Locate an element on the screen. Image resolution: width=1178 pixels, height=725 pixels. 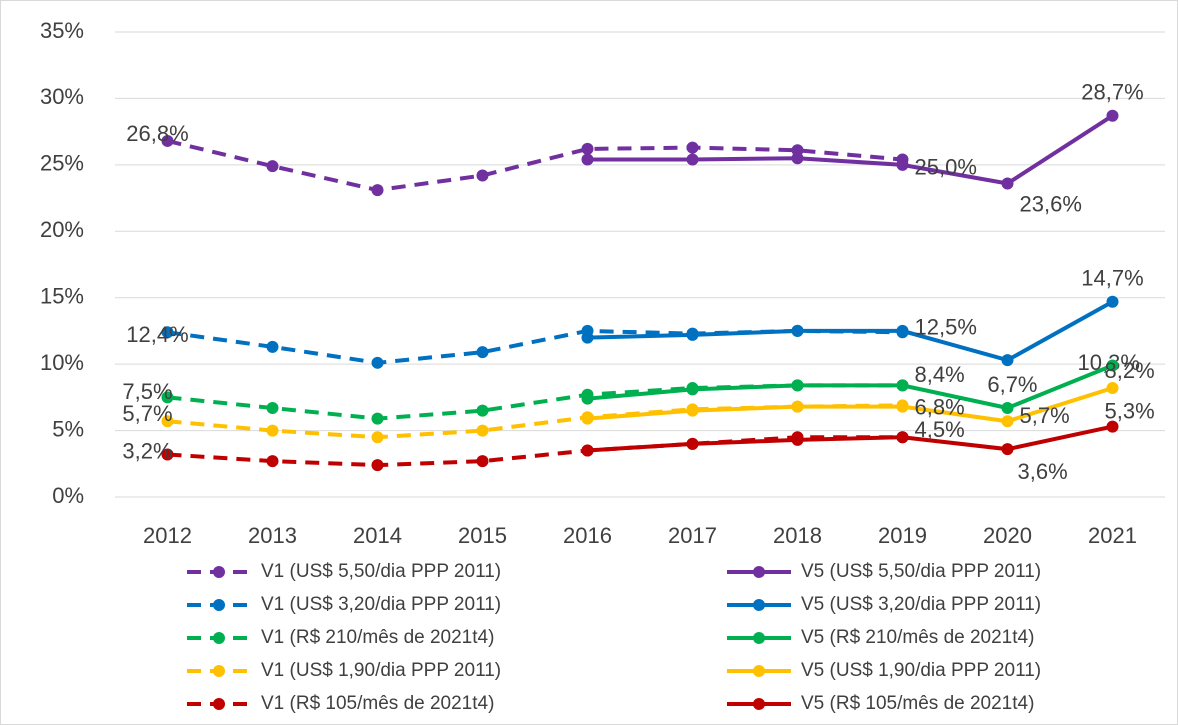
y-tick-label: 10% is located at coordinates (62, 362).